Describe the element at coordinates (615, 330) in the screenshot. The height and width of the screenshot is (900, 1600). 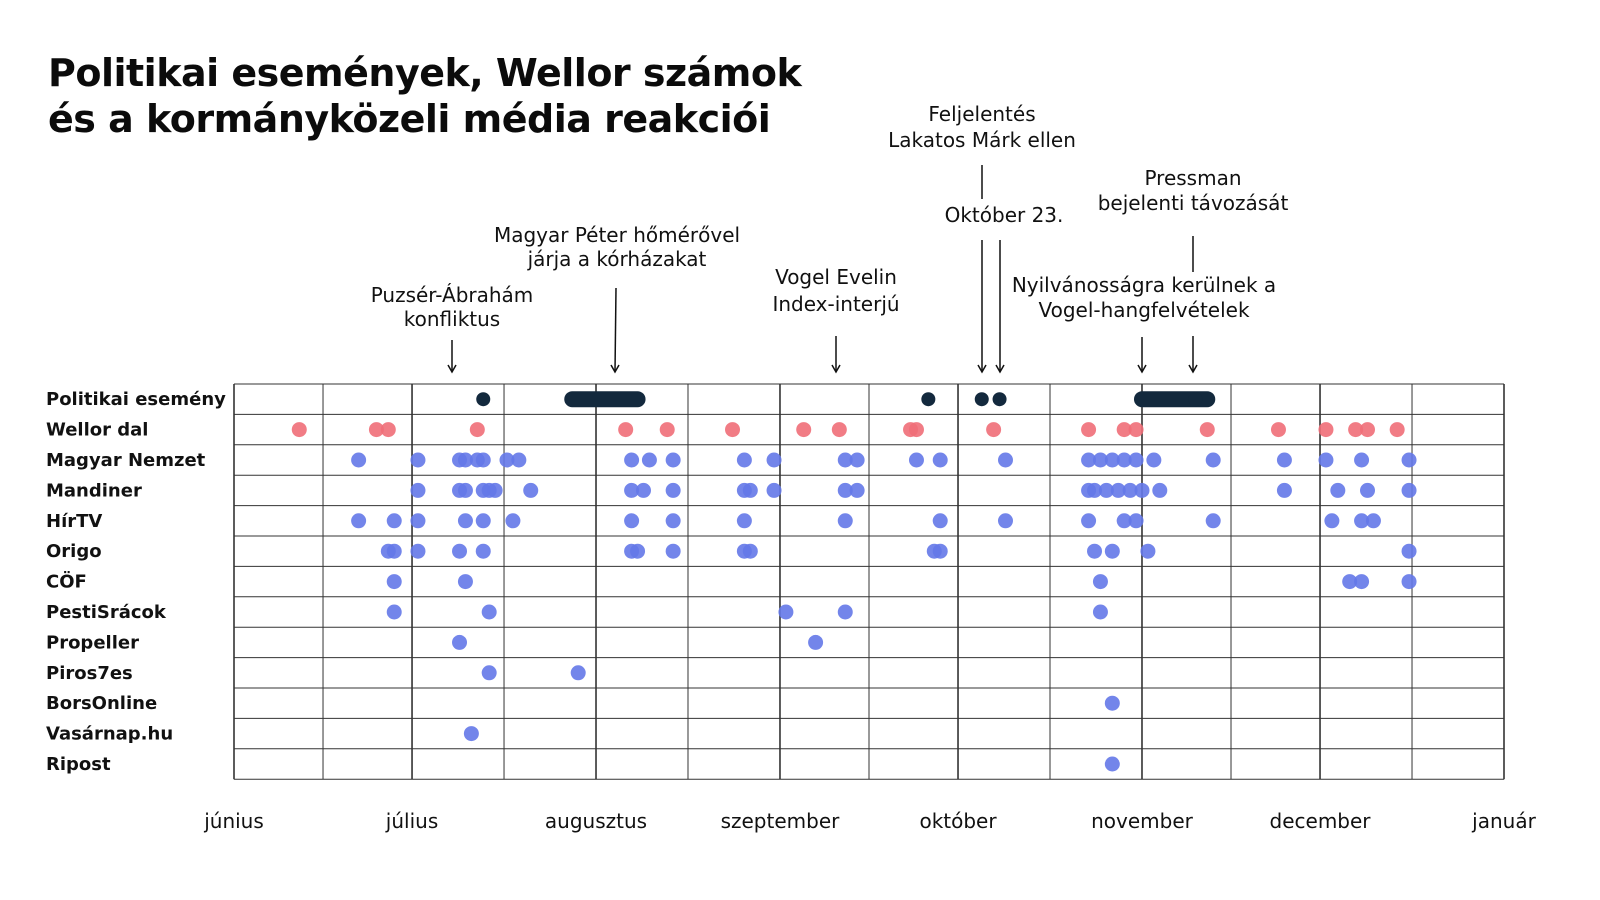
I see `annotation-line` at that location.